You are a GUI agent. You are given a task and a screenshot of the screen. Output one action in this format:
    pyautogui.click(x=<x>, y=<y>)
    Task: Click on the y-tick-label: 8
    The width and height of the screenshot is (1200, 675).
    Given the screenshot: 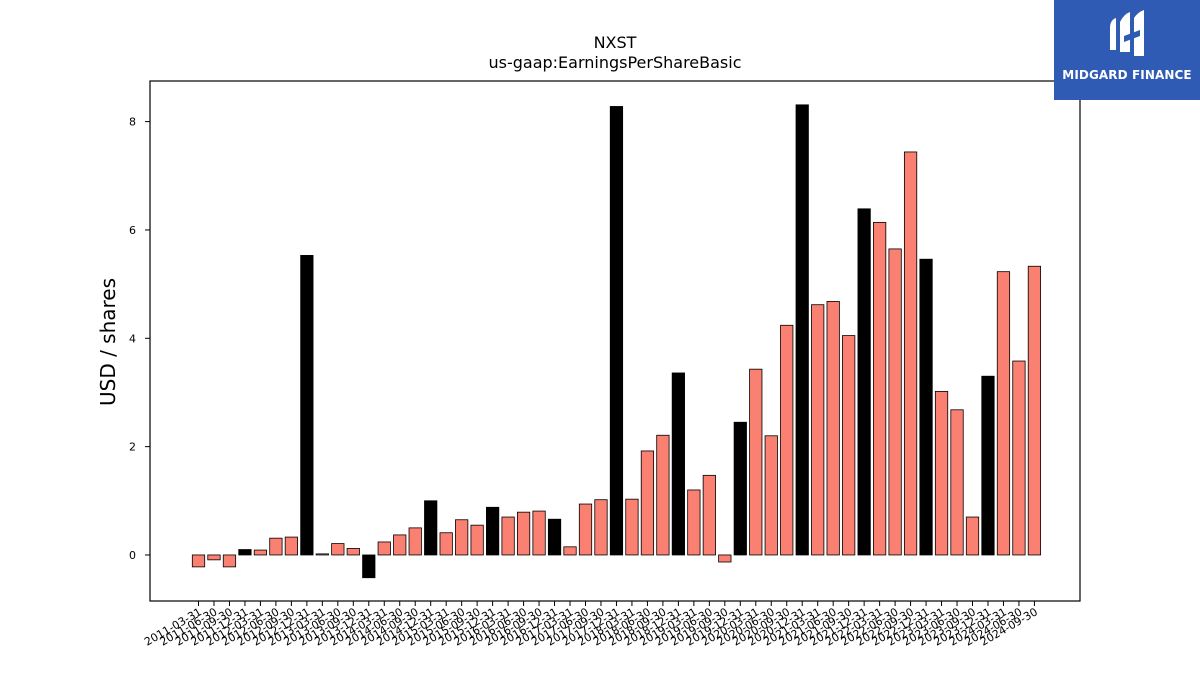 What is the action you would take?
    pyautogui.click(x=132, y=122)
    